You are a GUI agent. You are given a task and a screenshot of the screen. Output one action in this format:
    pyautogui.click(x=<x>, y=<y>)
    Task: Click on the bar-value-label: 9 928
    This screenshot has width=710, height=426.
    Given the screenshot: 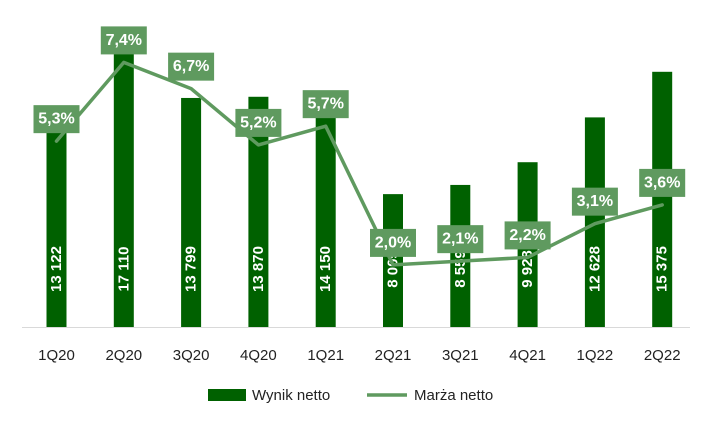 What is the action you would take?
    pyautogui.click(x=527, y=269)
    